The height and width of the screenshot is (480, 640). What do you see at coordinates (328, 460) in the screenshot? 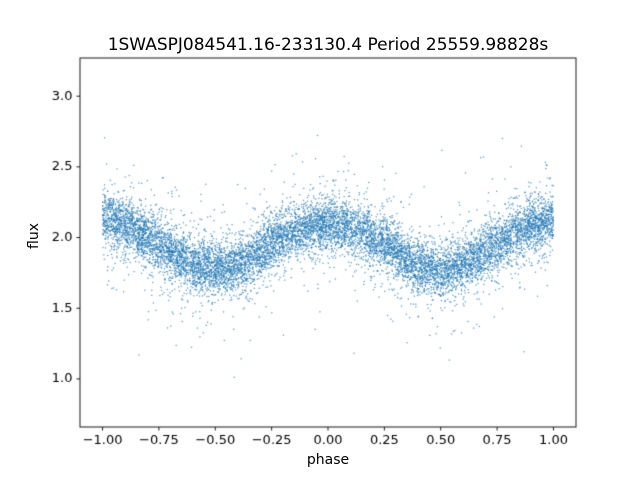
I see `x-axis-label: phase` at bounding box center [328, 460].